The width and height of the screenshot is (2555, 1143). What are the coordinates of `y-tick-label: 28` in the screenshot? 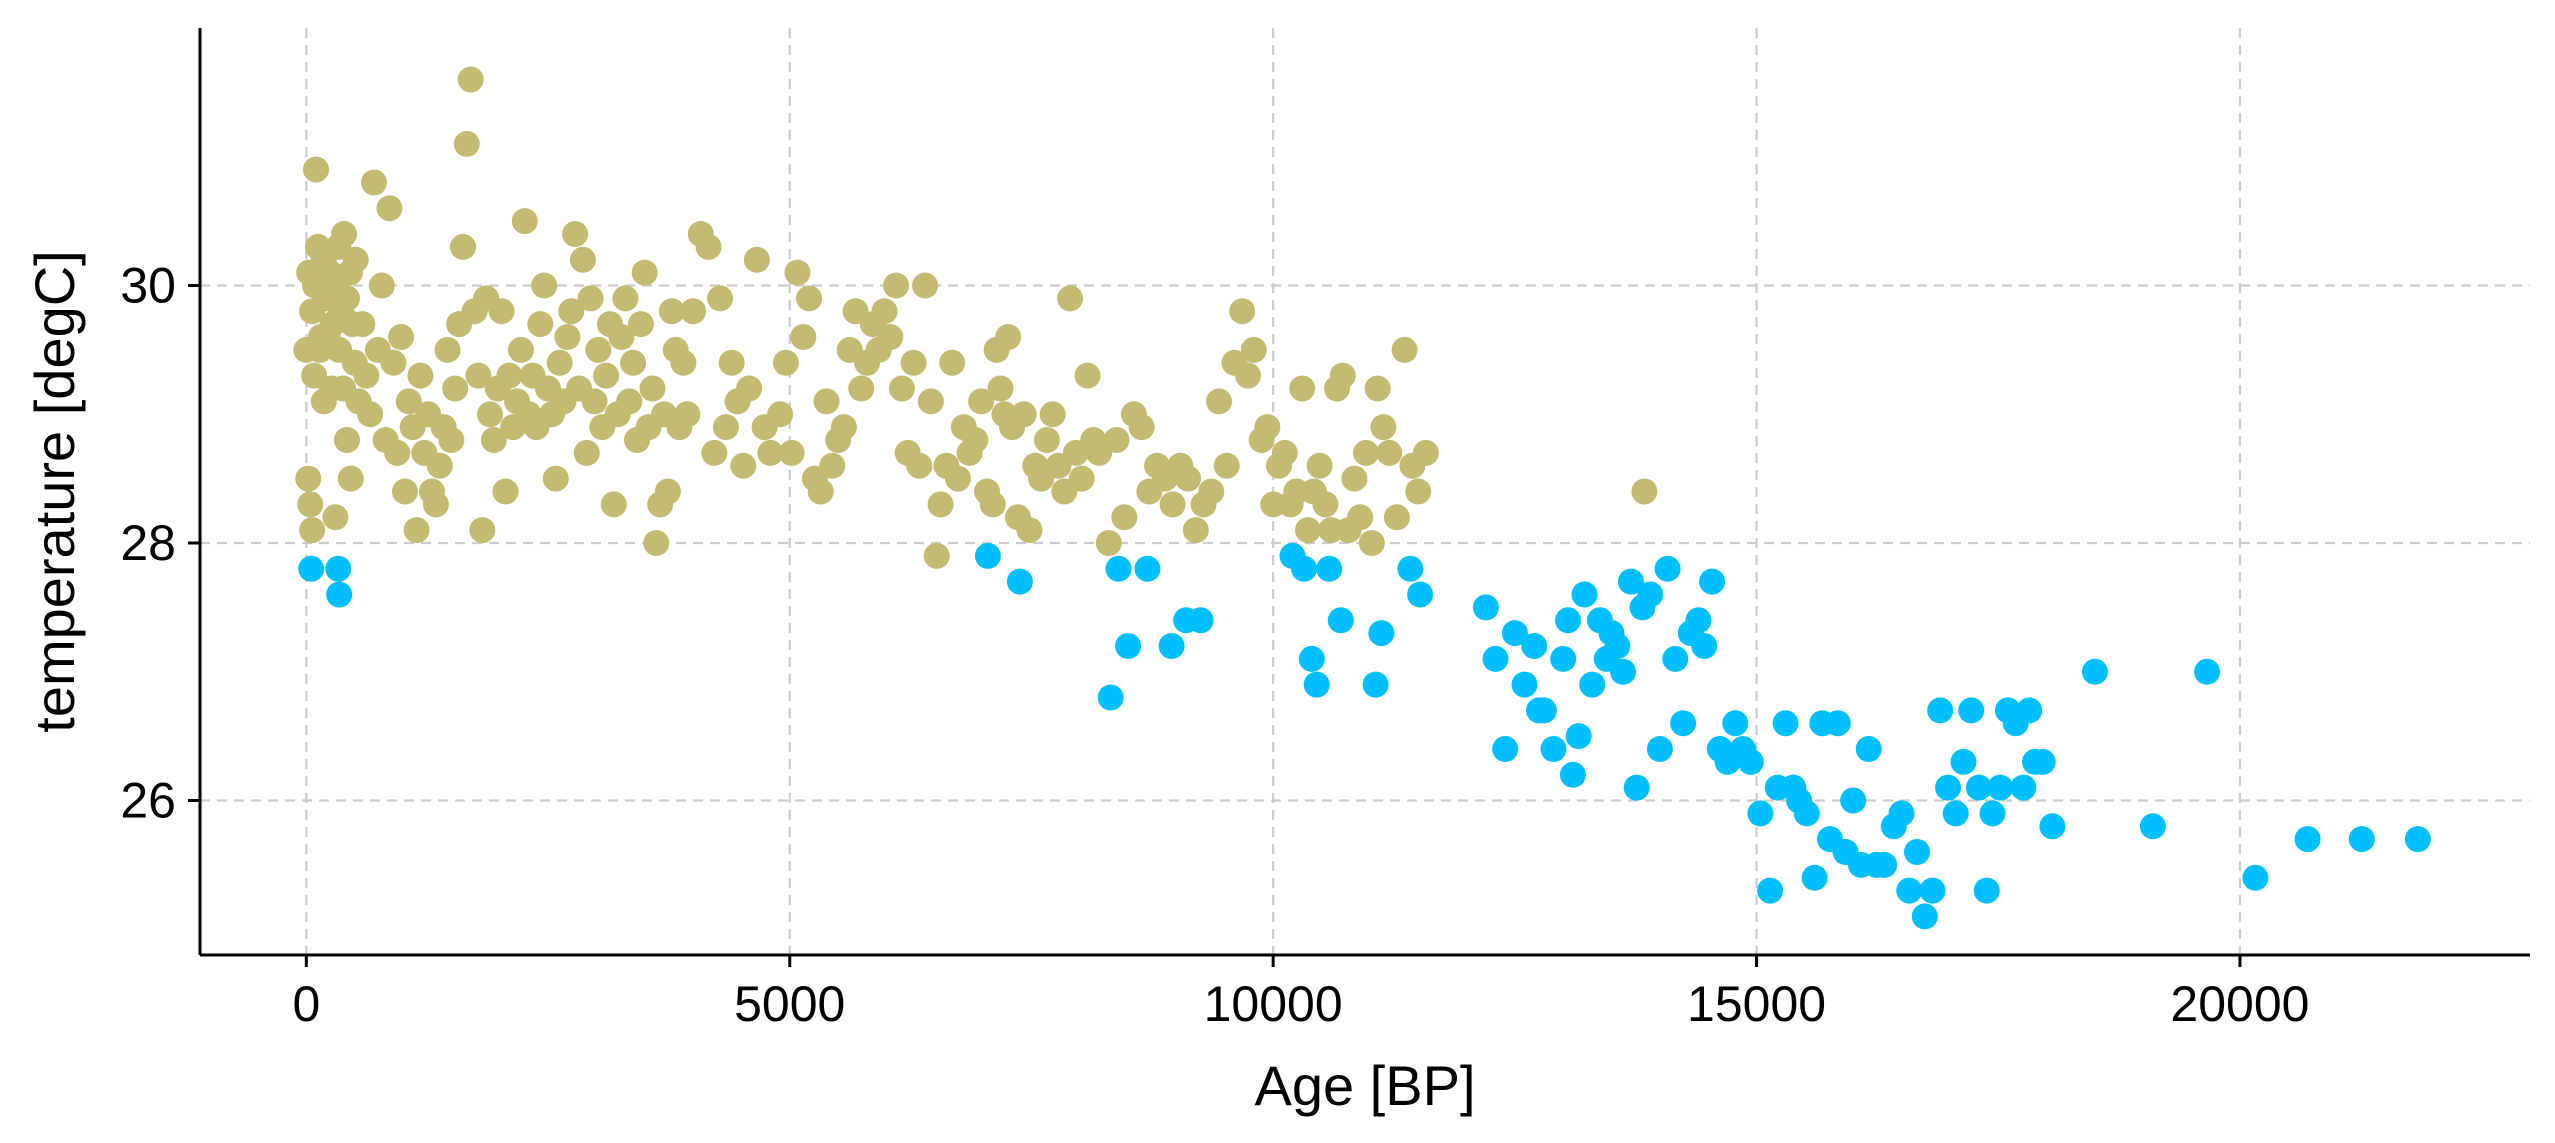 It's located at (148, 543).